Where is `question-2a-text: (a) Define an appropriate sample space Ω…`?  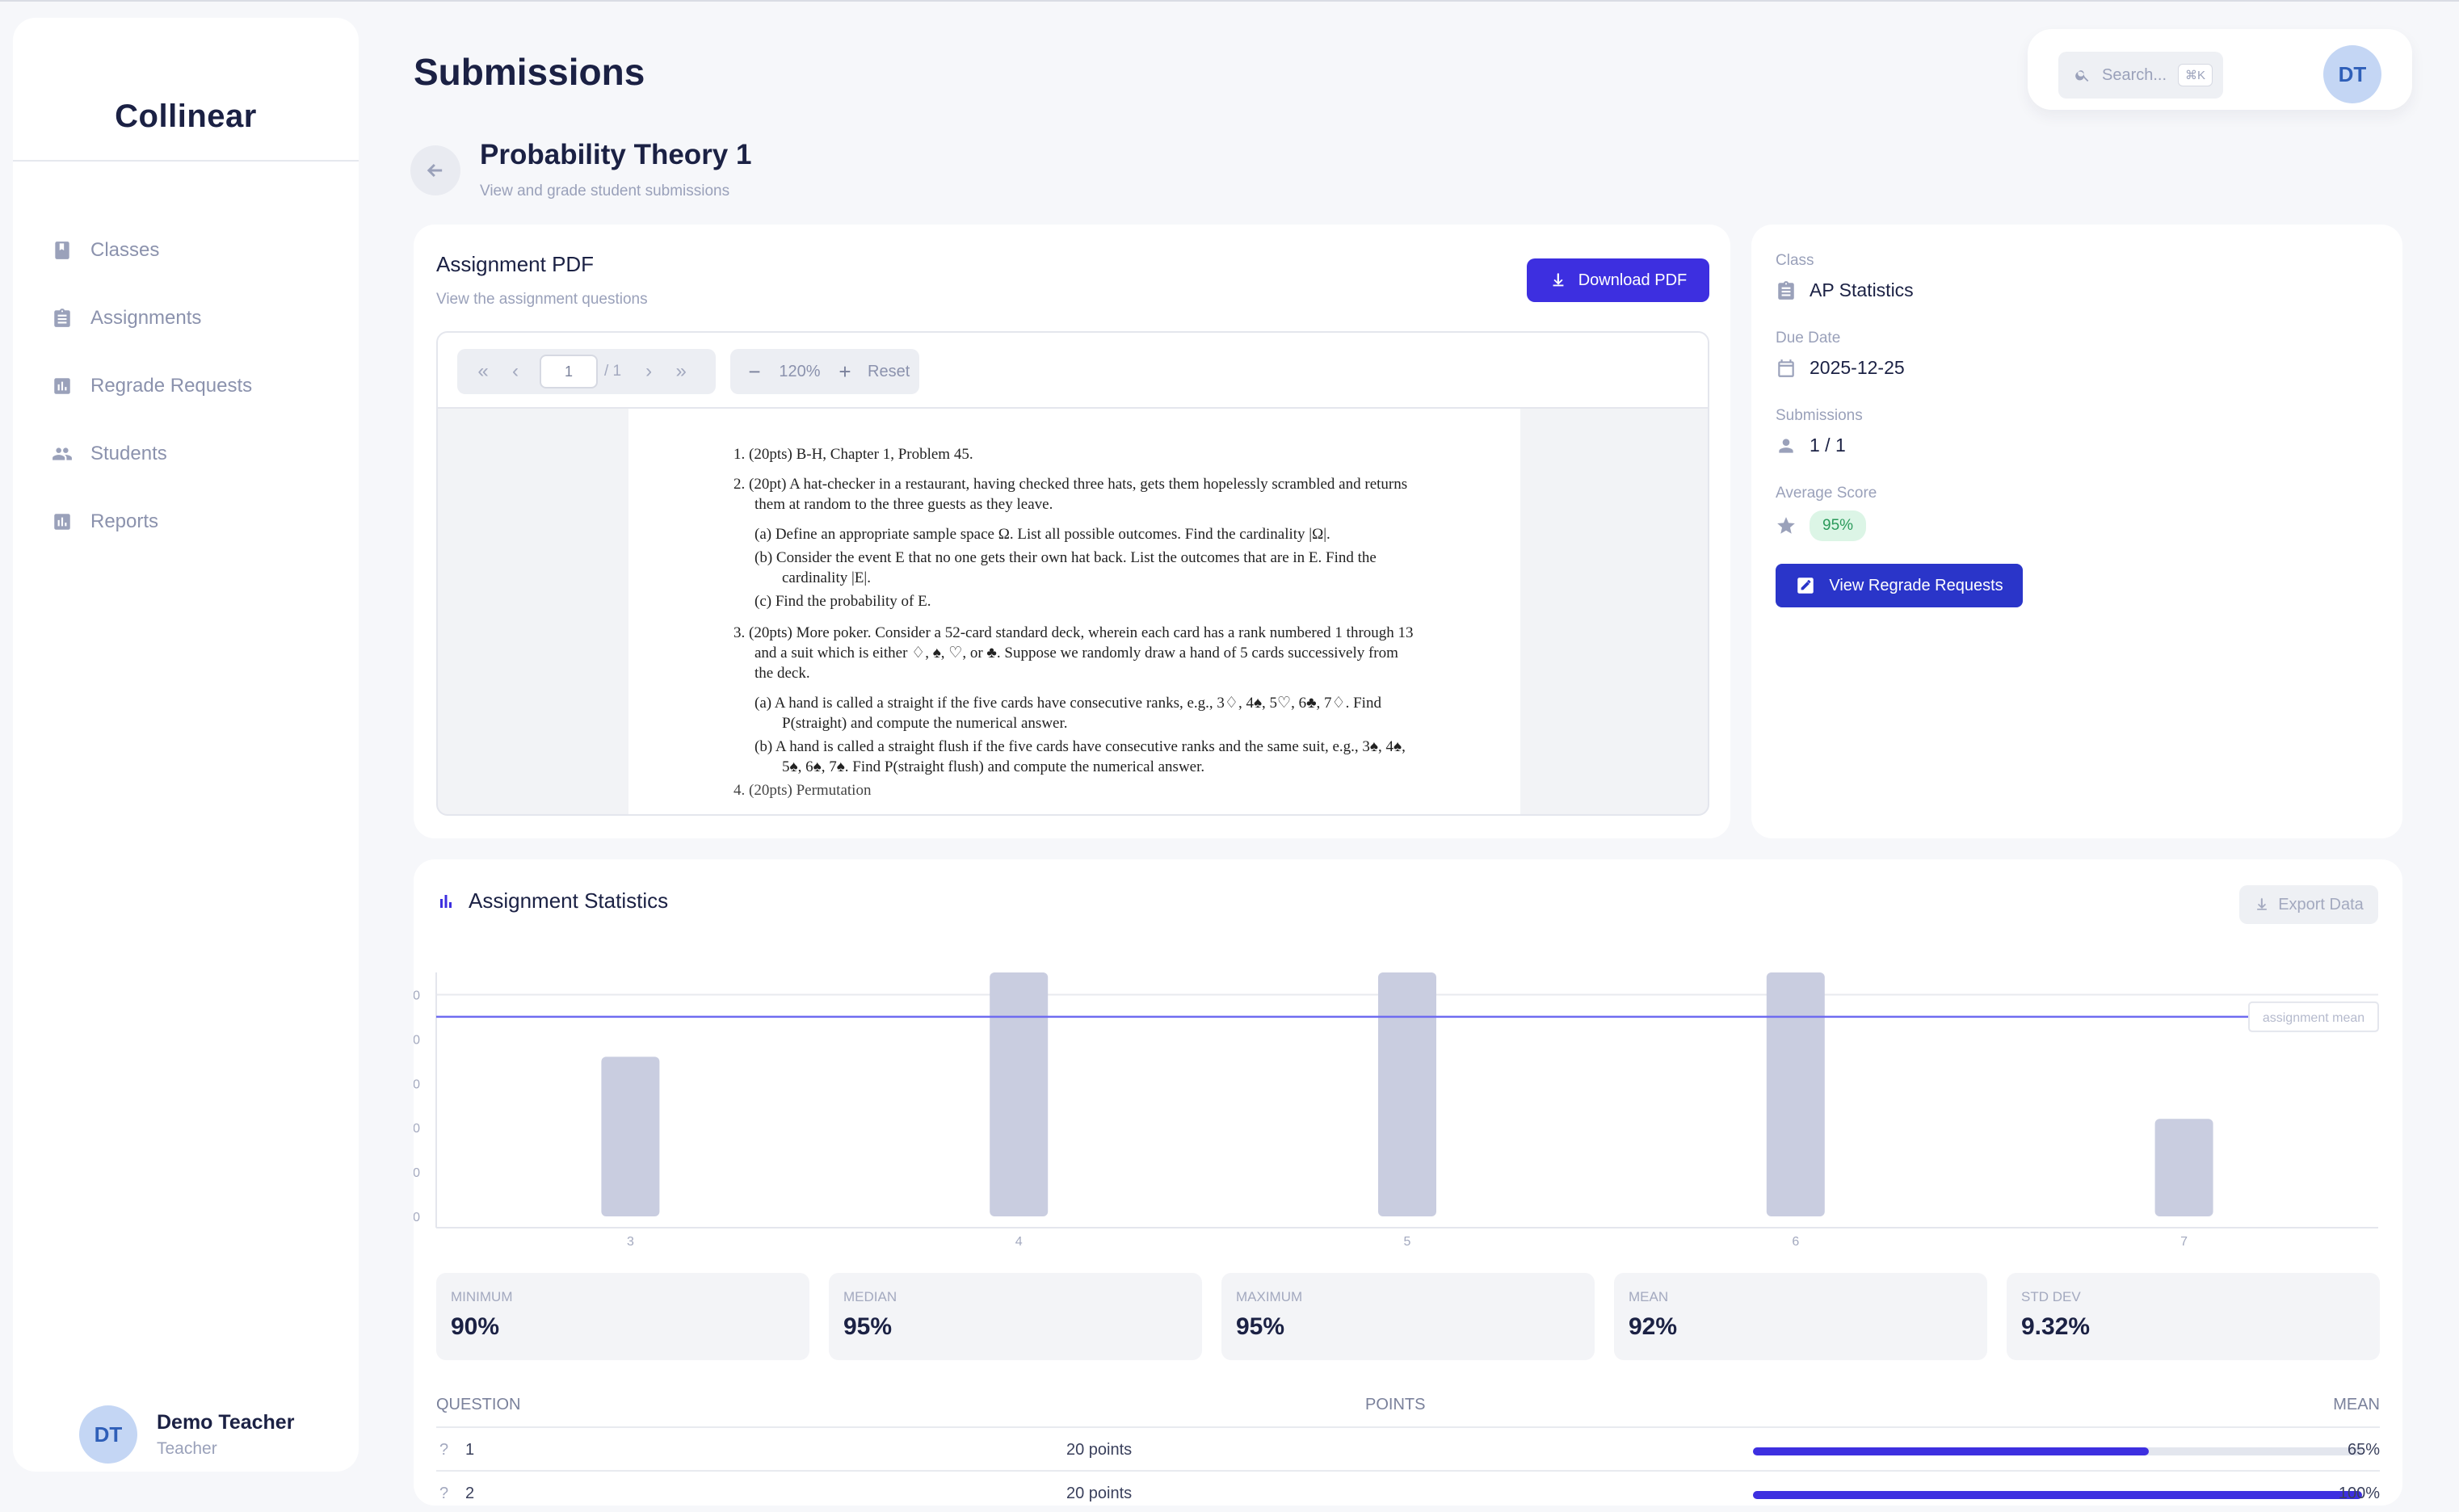 question-2a-text: (a) Define an appropriate sample space Ω… is located at coordinates (1042, 534).